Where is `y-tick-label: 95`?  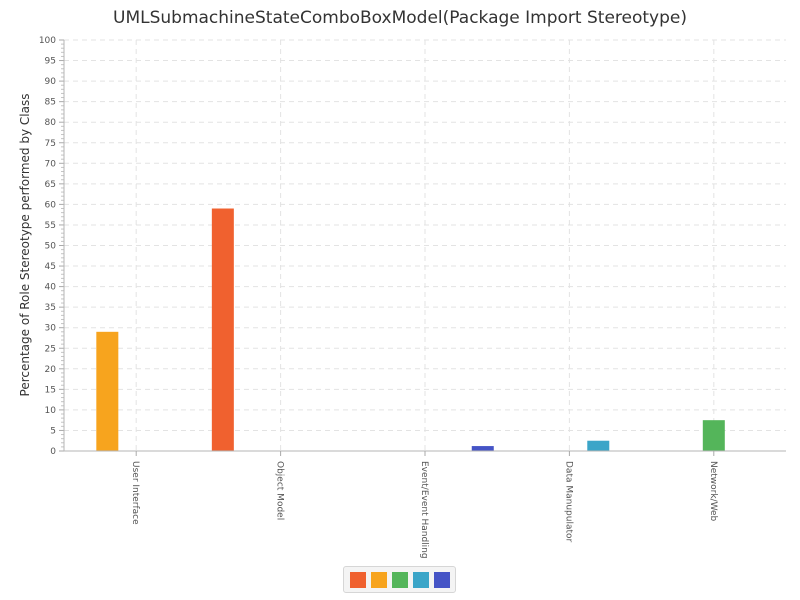
y-tick-label: 95 is located at coordinates (50, 62).